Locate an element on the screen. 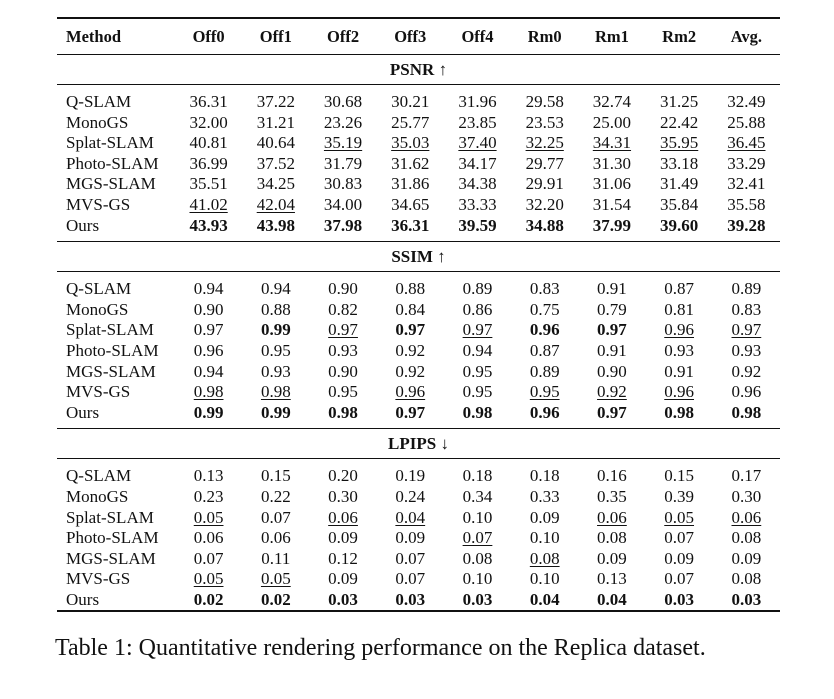 The width and height of the screenshot is (834, 699). metric-cell: 32.41 is located at coordinates (746, 184).